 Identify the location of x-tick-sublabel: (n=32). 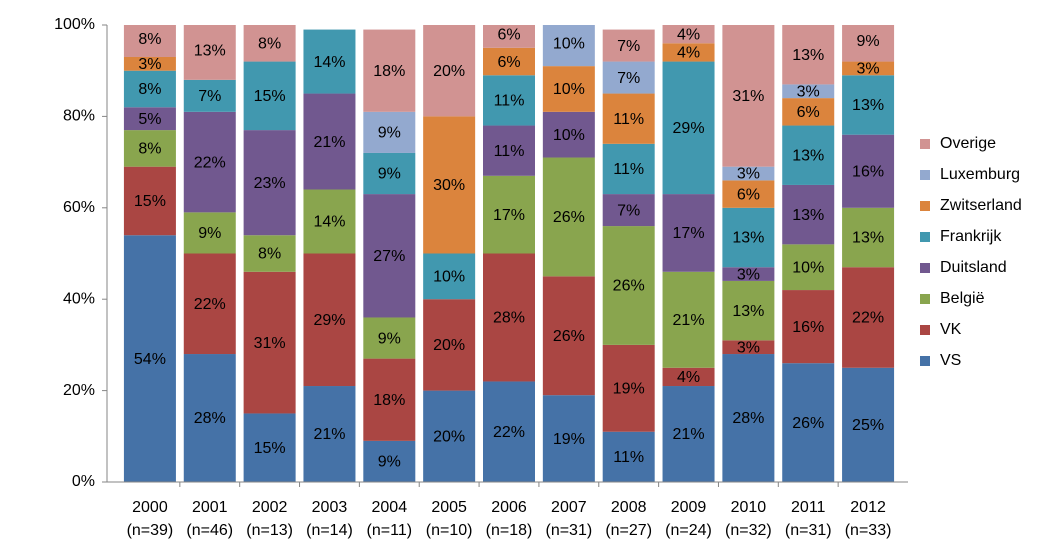
(748, 530).